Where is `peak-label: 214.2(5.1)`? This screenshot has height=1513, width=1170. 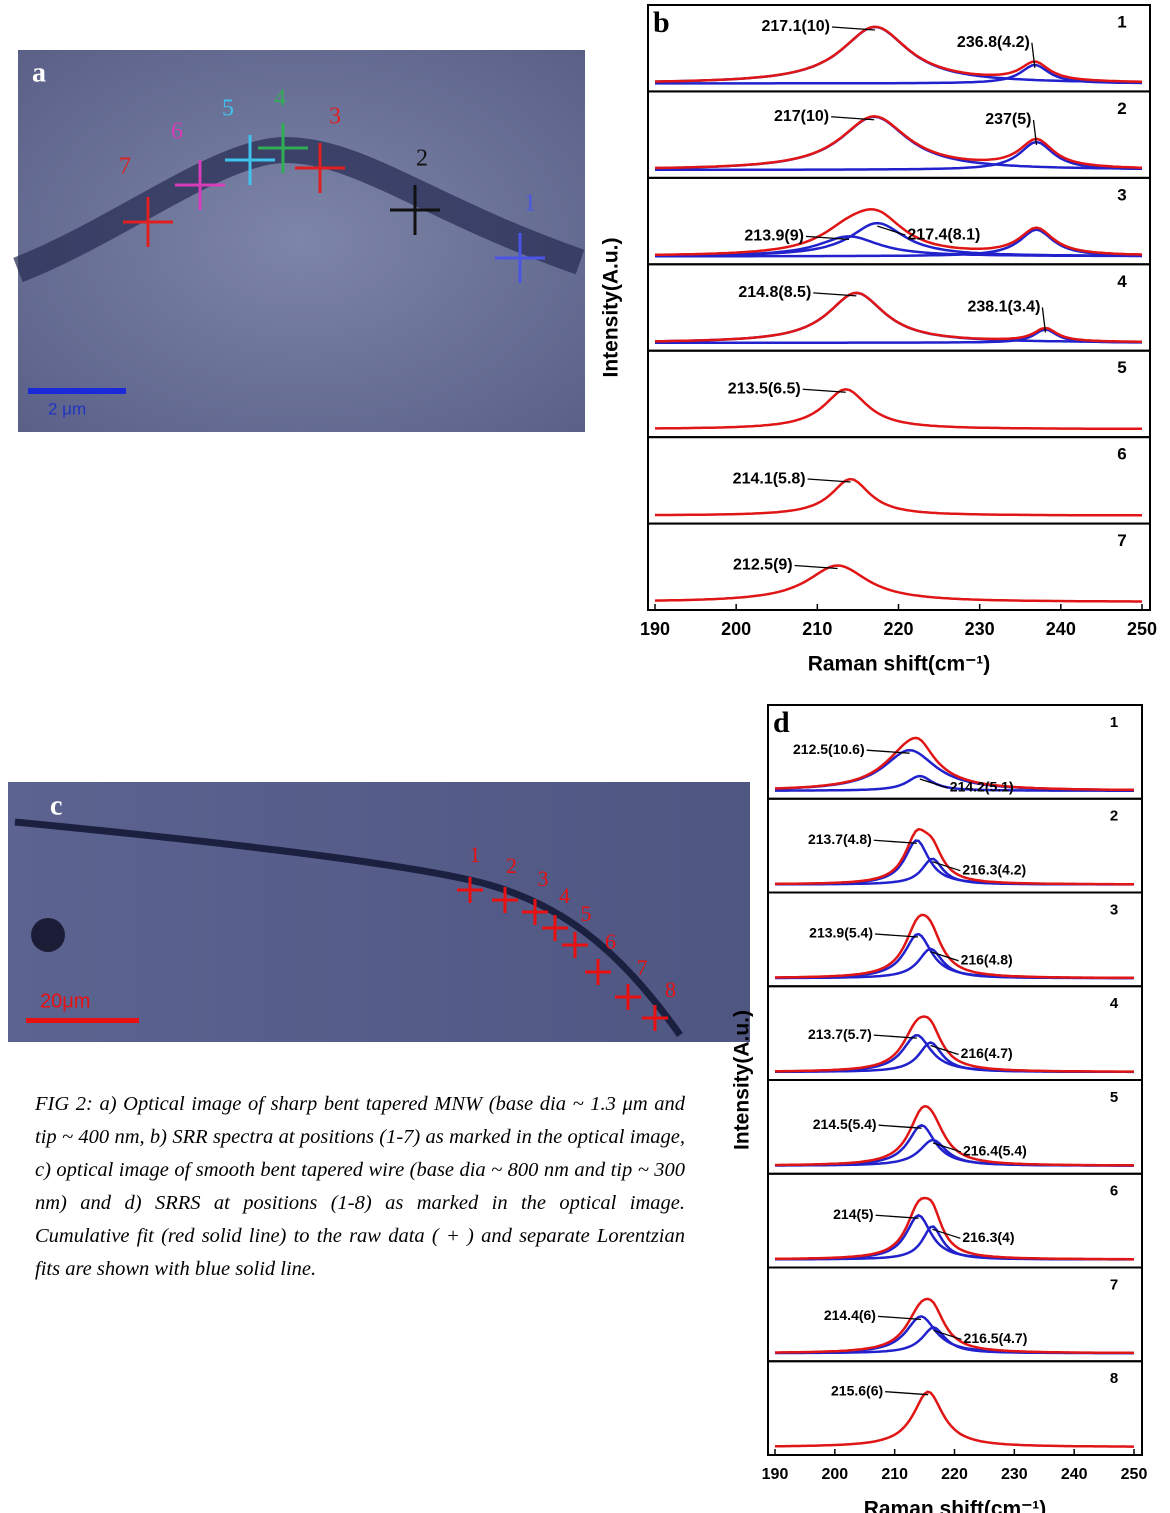 peak-label: 214.2(5.1) is located at coordinates (982, 787).